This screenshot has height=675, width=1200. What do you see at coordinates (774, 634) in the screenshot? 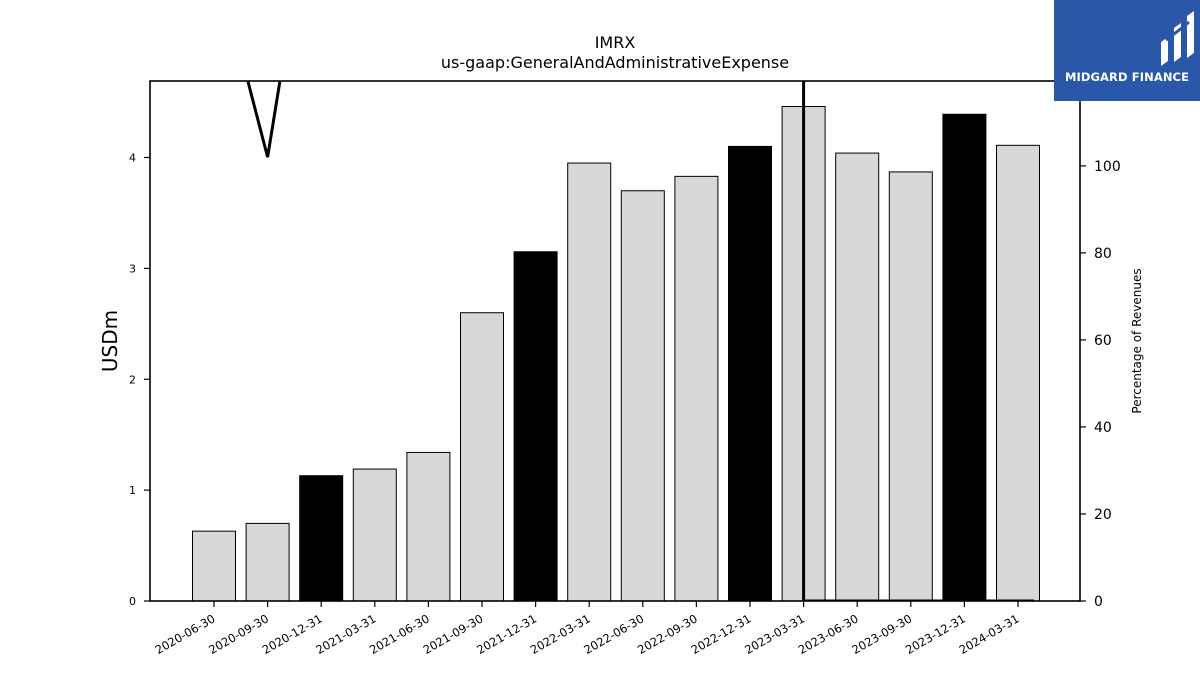
I see `x-tick-label: 2023-03-31` at bounding box center [774, 634].